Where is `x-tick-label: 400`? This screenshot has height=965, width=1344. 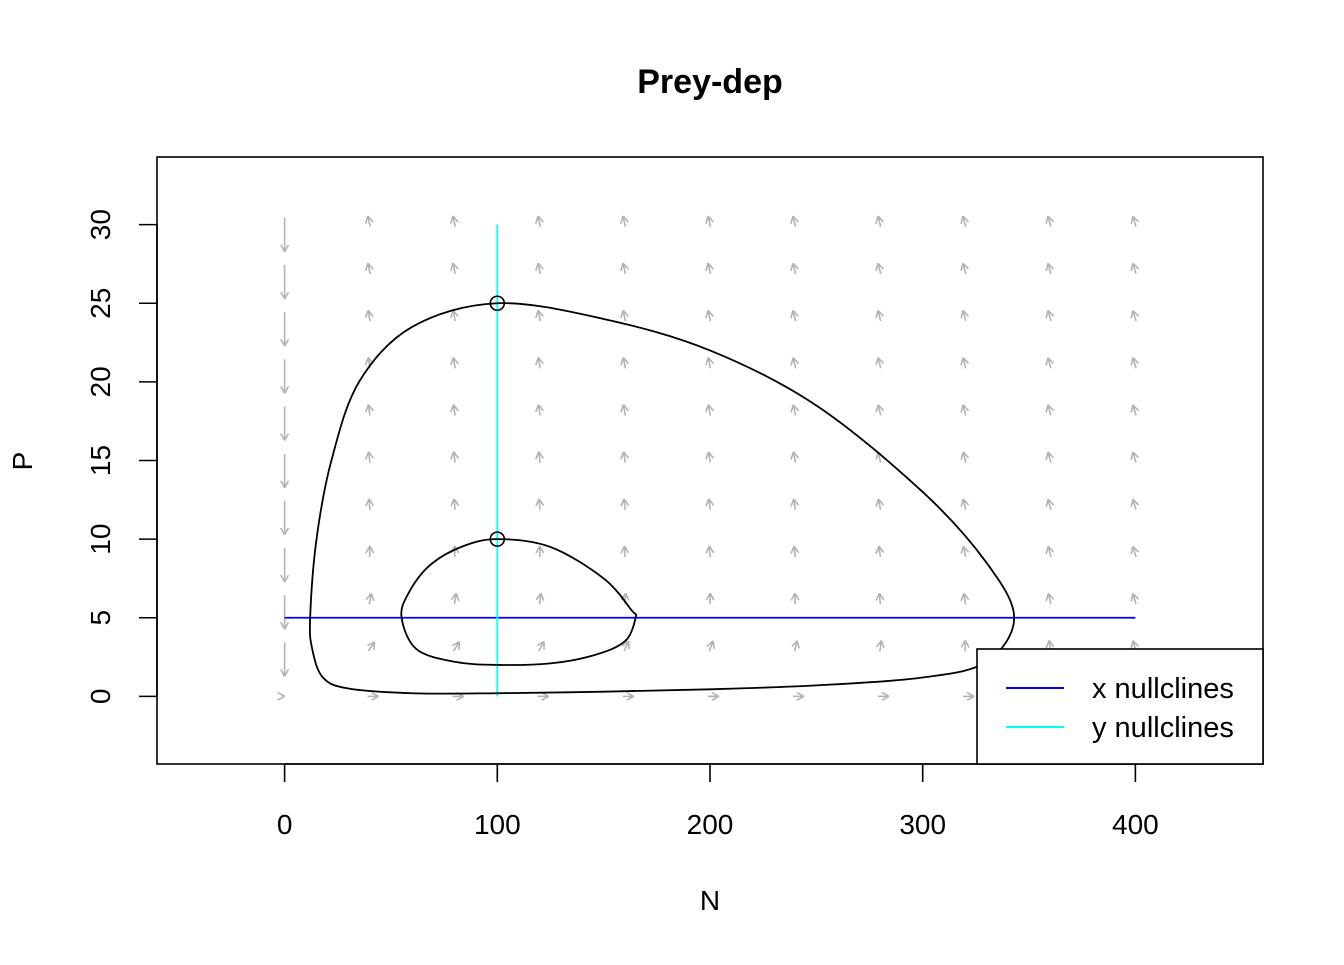
x-tick-label: 400 is located at coordinates (1135, 824).